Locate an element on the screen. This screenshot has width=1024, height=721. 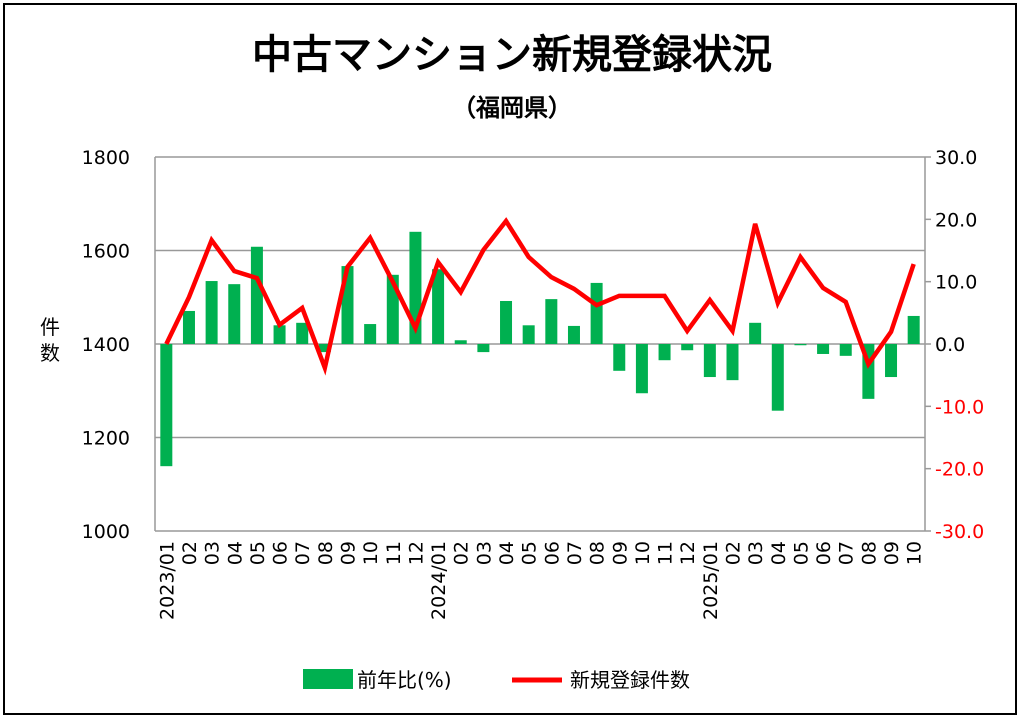
right-tick-label: -10.0 is located at coordinates (959, 407).